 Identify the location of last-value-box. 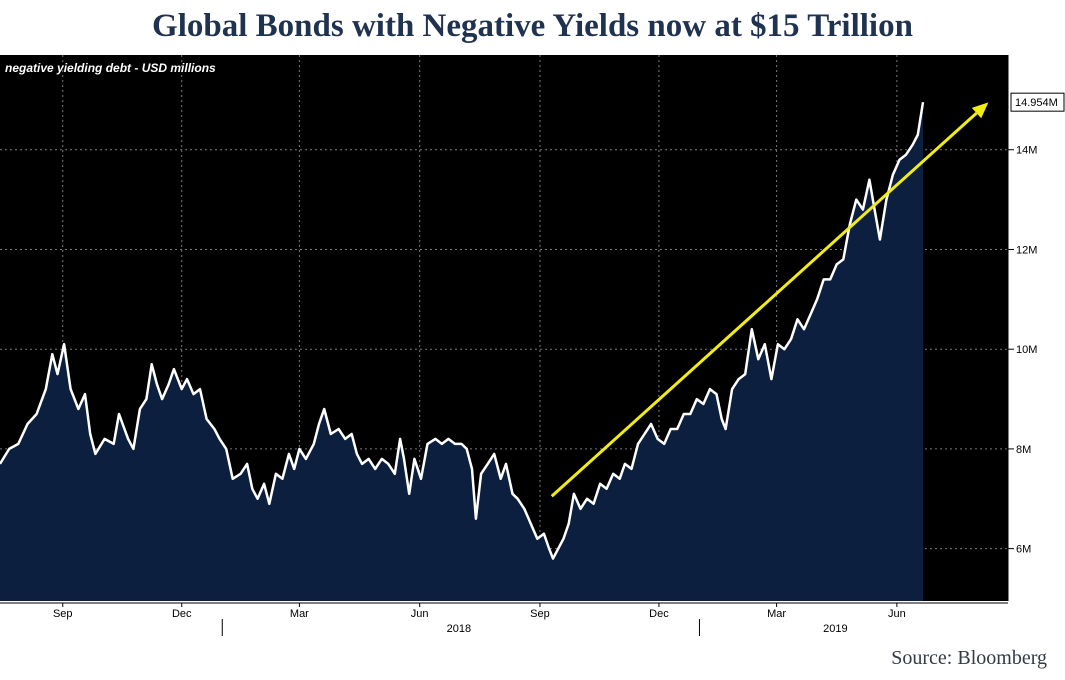
(1037, 102).